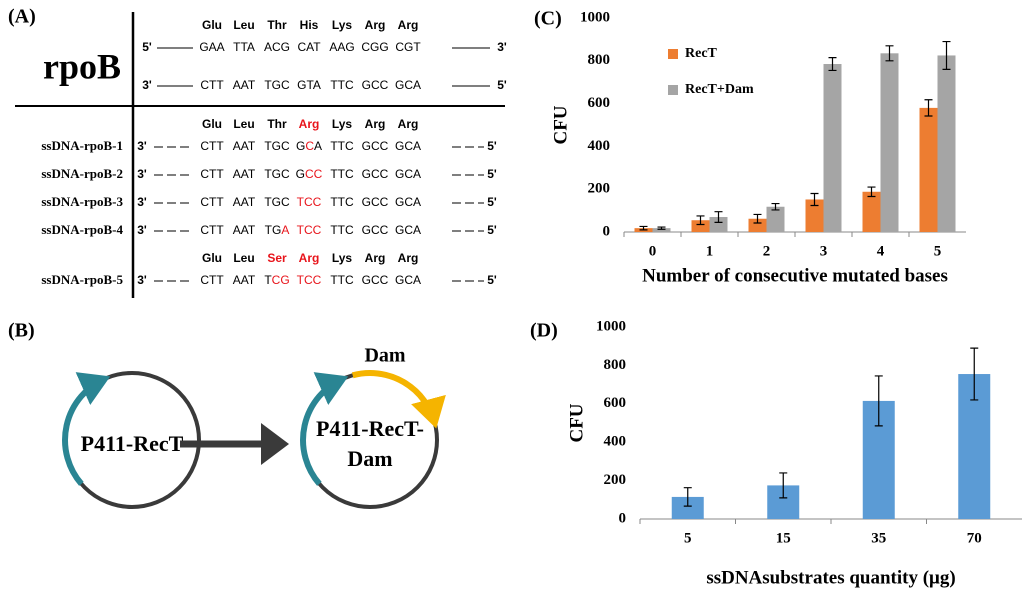  I want to click on oligo-name: ssDNA-rpoB-3, so click(82, 201).